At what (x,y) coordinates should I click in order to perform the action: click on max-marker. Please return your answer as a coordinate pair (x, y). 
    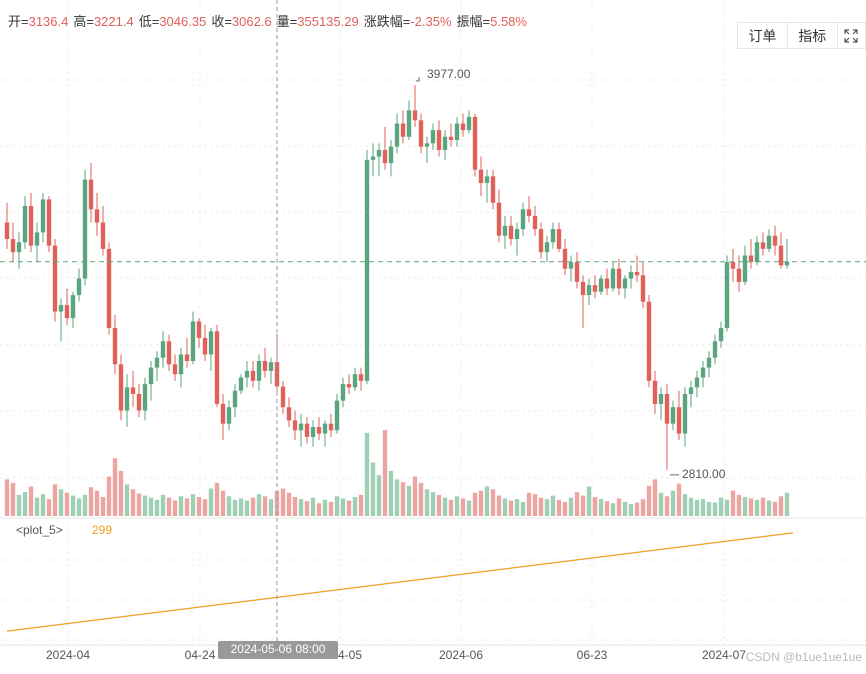
    Looking at the image, I should click on (418, 79).